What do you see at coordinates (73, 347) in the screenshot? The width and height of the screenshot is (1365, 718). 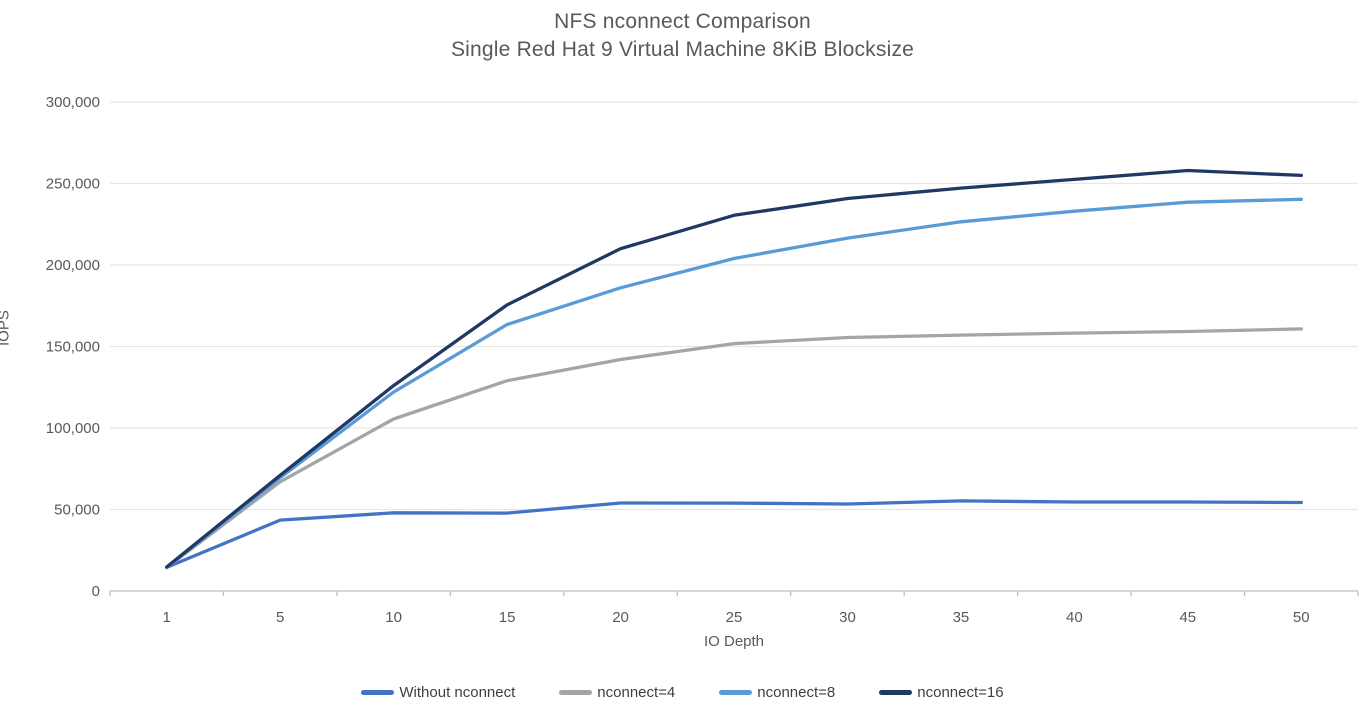 I see `y-tick-label: 150,000` at bounding box center [73, 347].